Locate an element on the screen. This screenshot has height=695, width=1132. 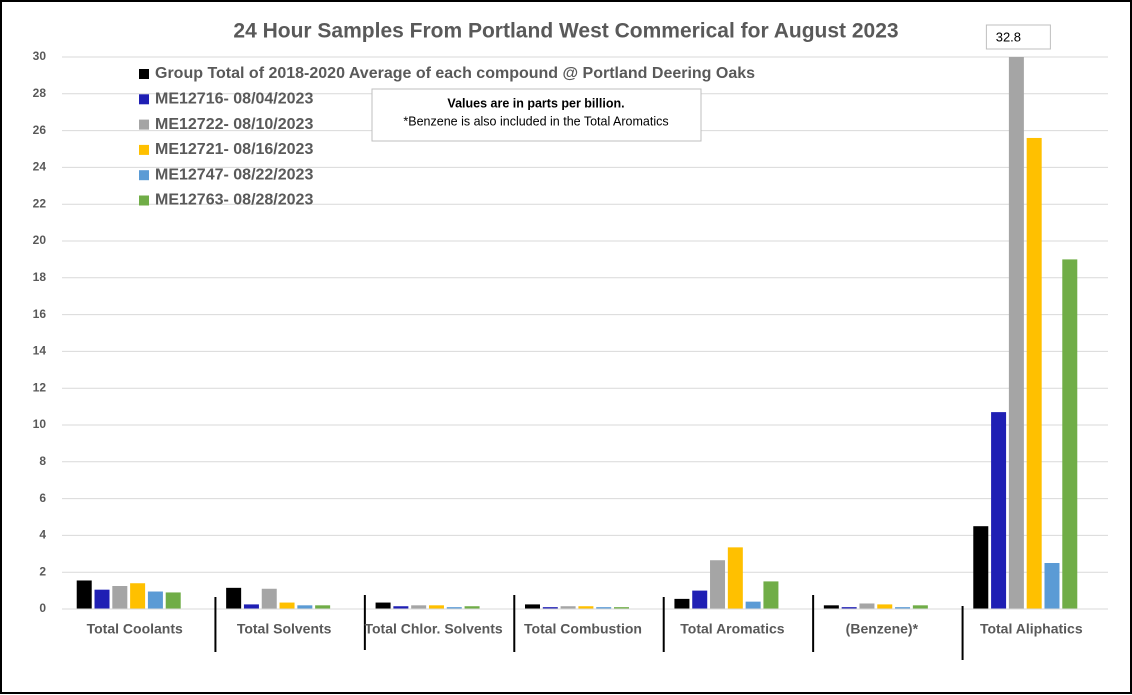
y-tick-label: 8 is located at coordinates (42, 461).